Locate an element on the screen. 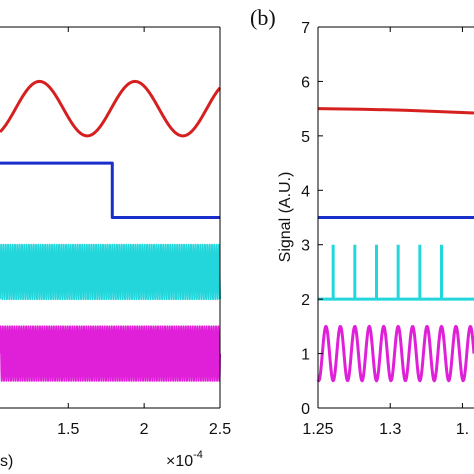 Image resolution: width=474 pixels, height=474 pixels. x-tick-label: 1.25 is located at coordinates (317, 429).